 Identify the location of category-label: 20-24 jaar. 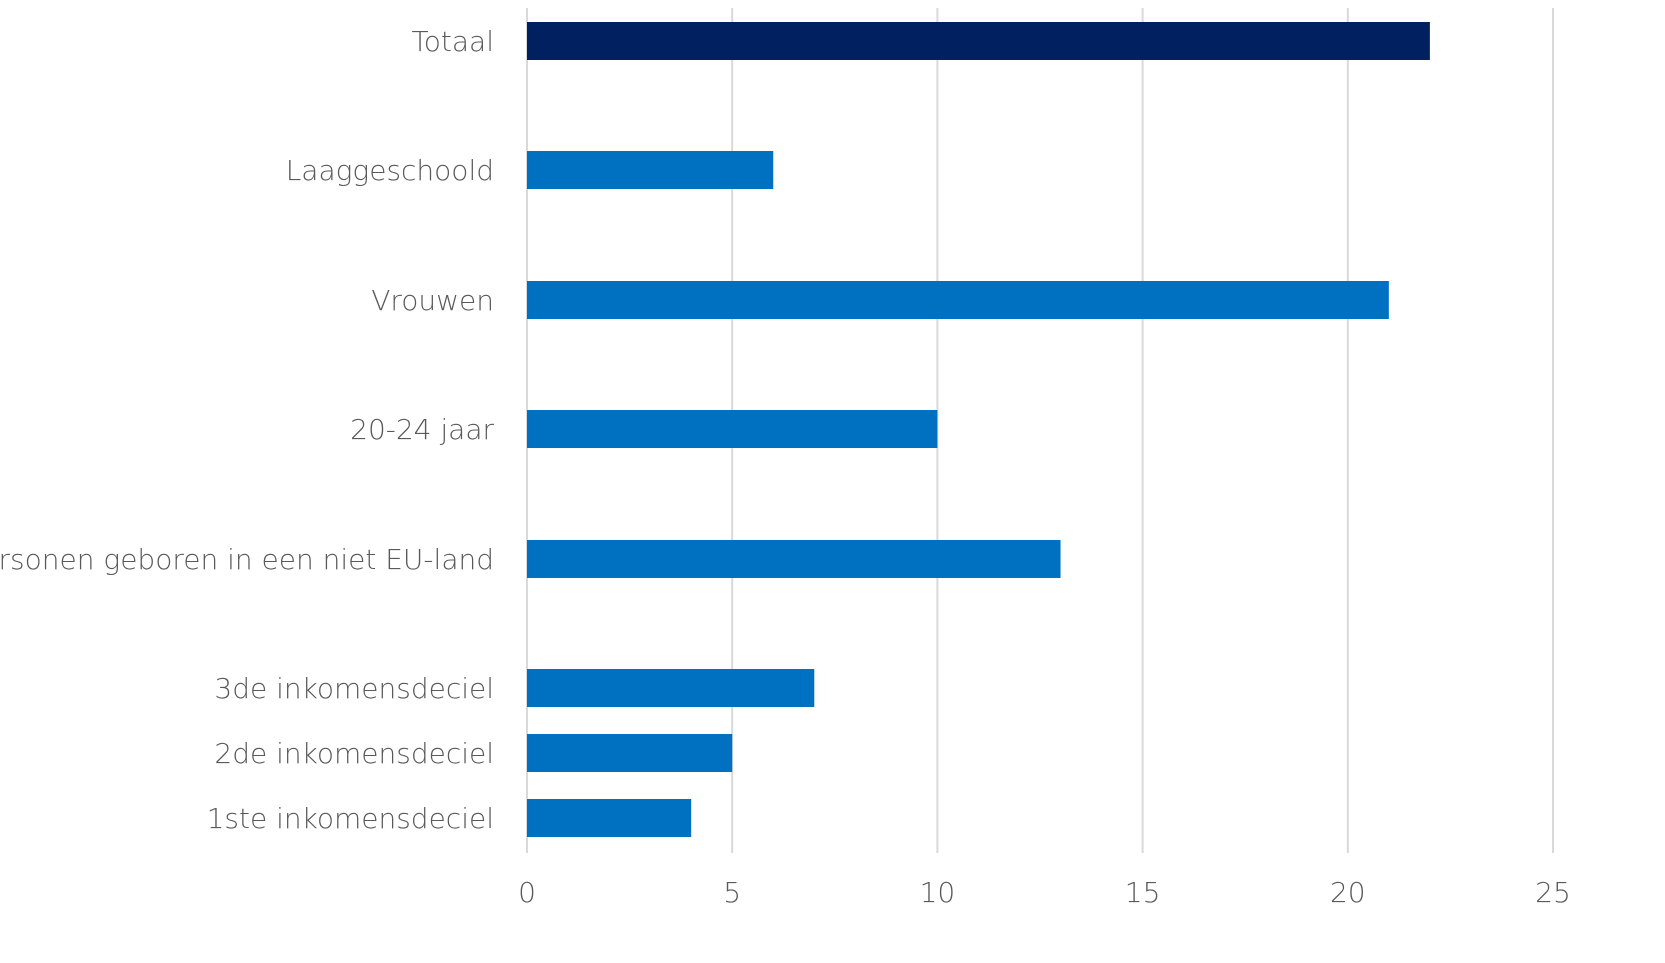
(422, 429).